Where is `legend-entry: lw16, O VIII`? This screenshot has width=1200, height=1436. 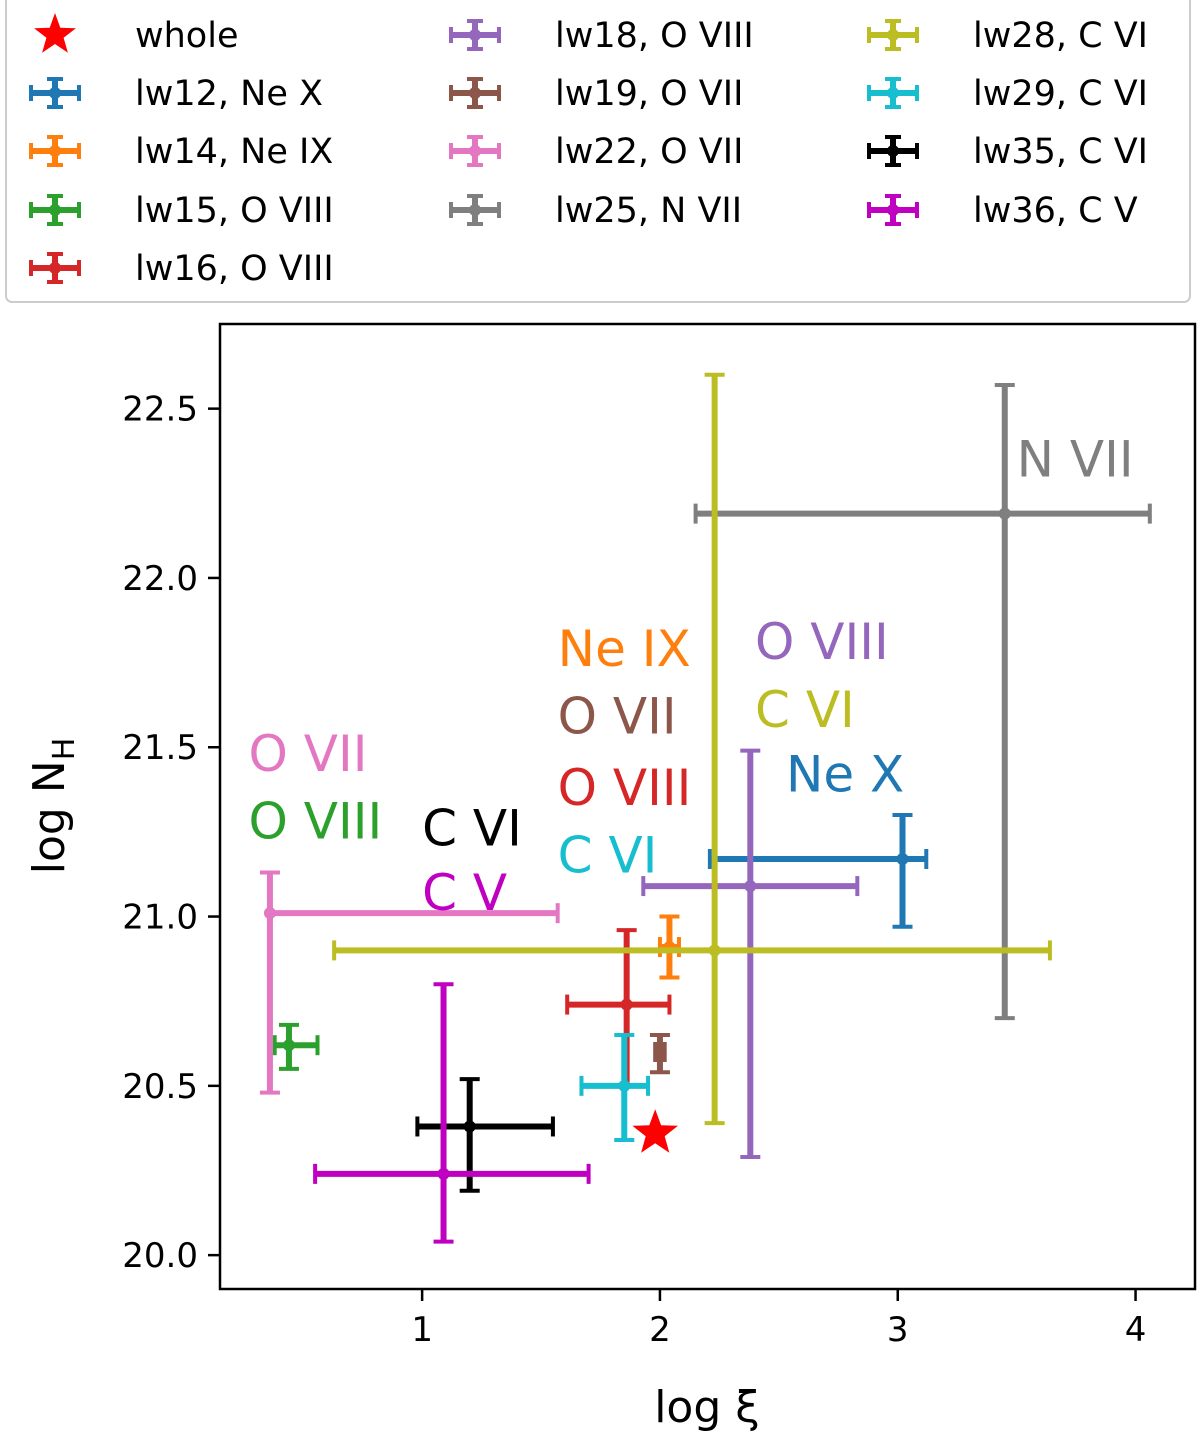 legend-entry: lw16, O VIII is located at coordinates (181, 269).